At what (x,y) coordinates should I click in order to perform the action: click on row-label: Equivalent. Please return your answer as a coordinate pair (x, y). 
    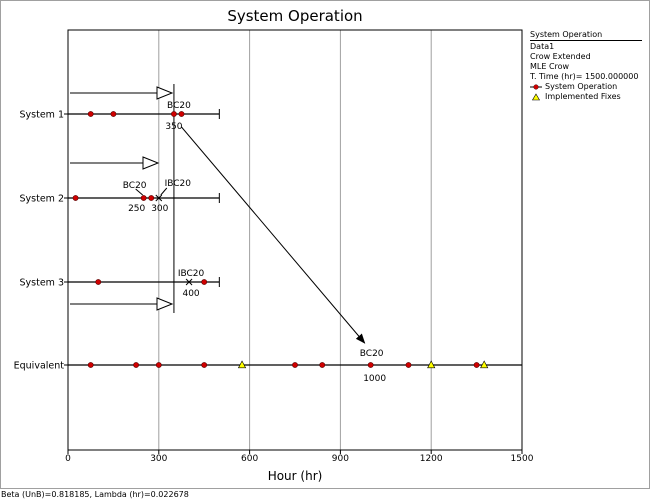
    Looking at the image, I should click on (39, 366).